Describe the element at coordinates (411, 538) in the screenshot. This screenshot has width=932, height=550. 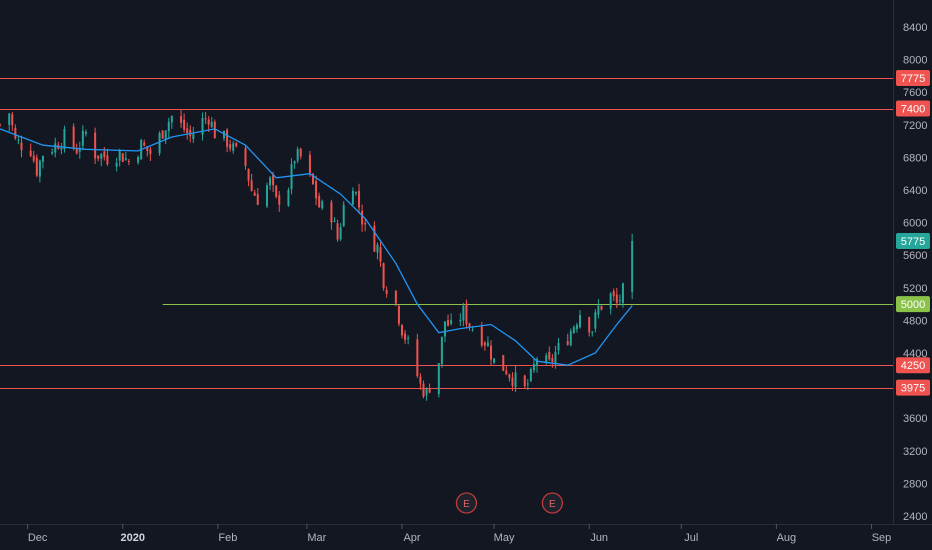
I see `month-tick-label: Apr` at that location.